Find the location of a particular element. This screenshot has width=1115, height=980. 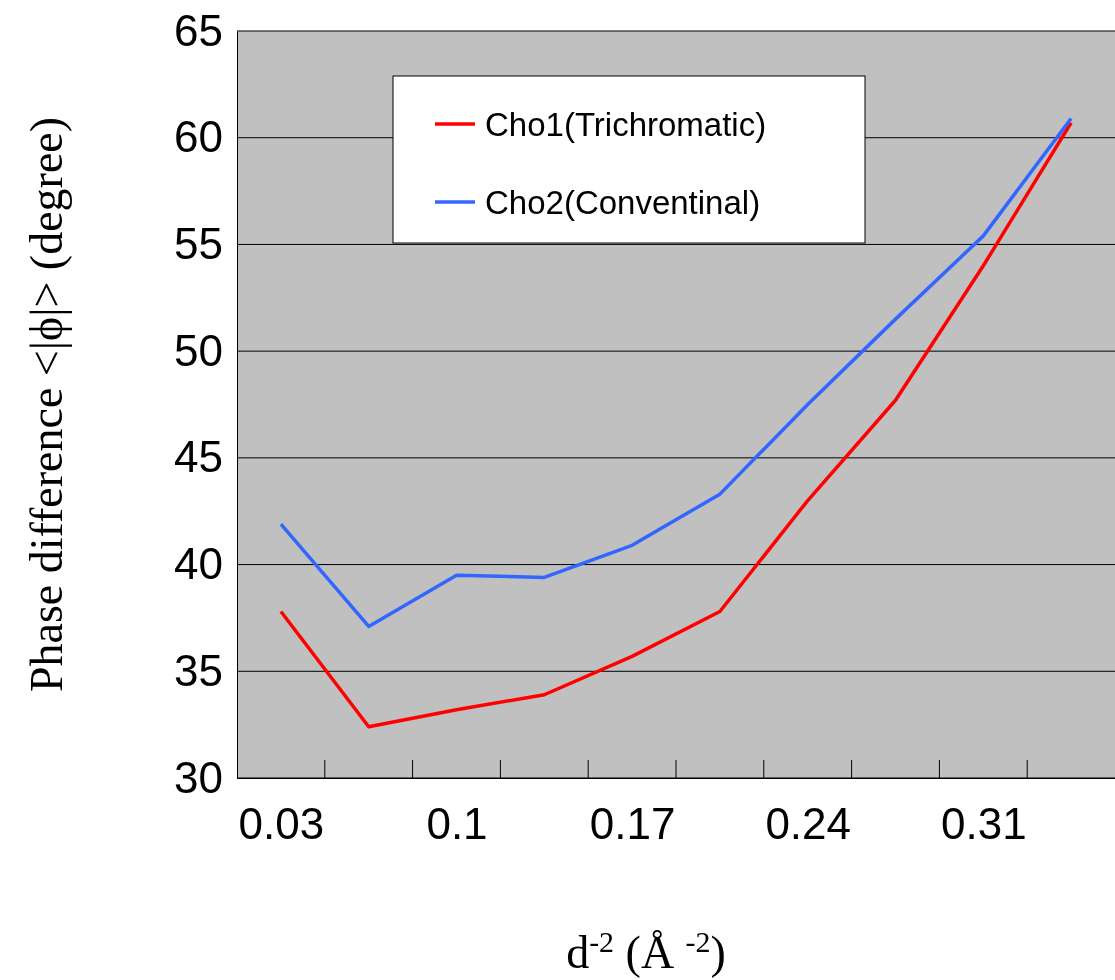

y-tick-label: 35 is located at coordinates (198, 670).